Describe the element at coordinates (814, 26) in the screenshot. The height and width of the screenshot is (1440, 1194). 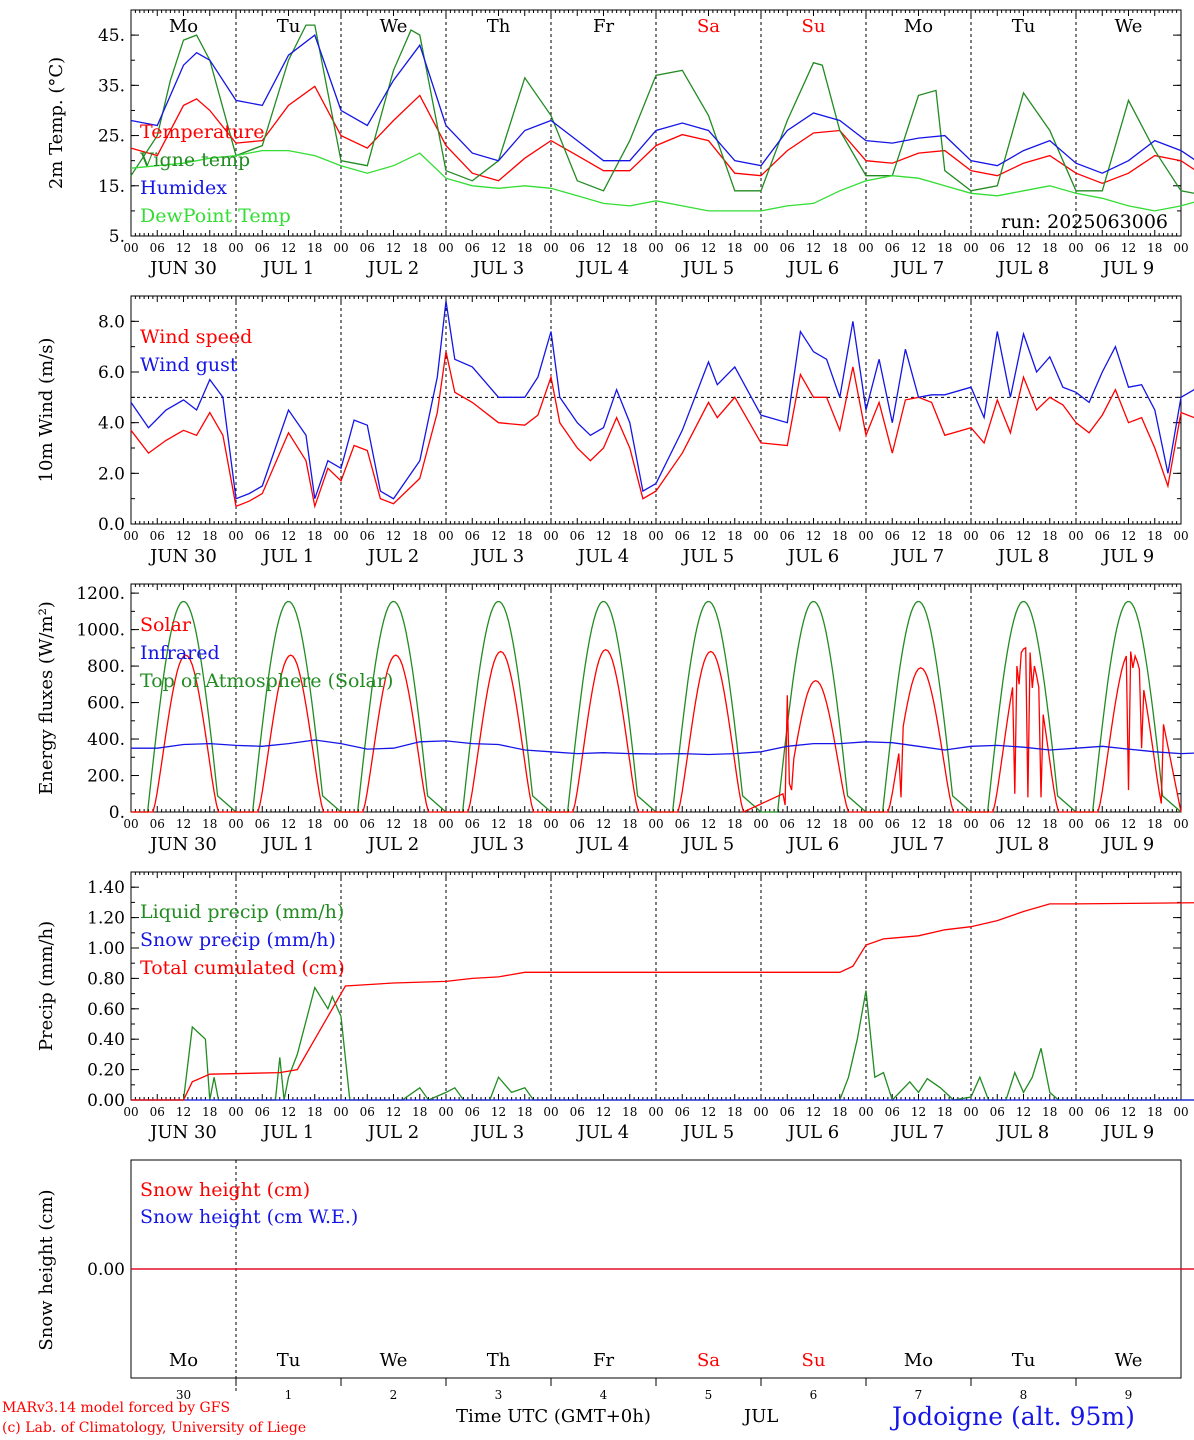
I see `day-name: Su` at that location.